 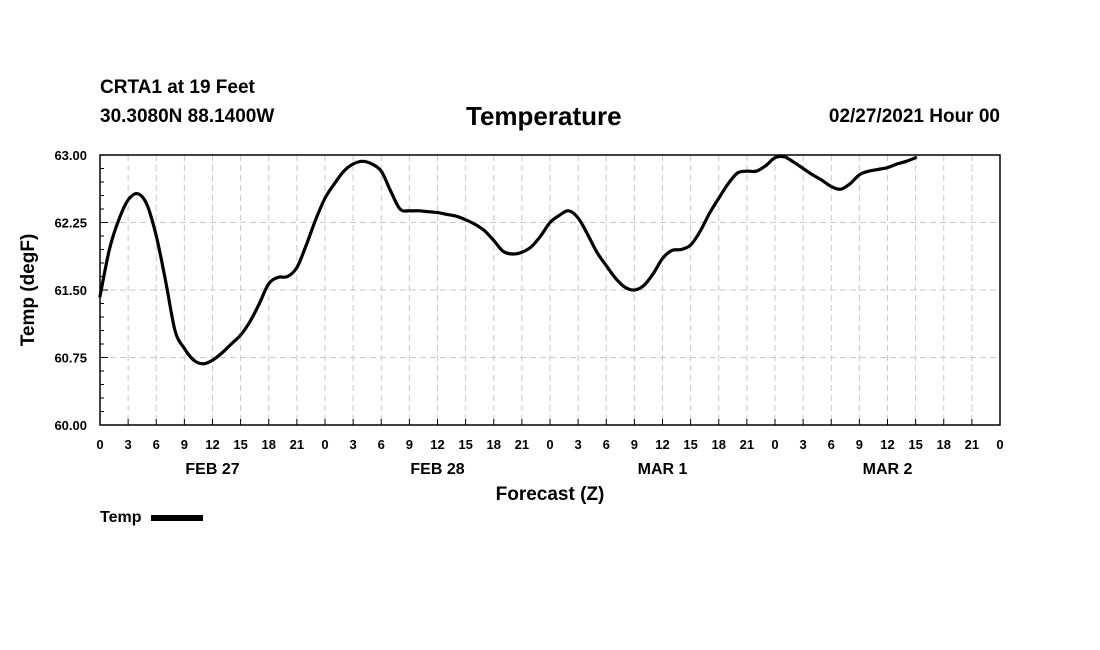 I want to click on day-label: FEB 28, so click(x=437, y=469).